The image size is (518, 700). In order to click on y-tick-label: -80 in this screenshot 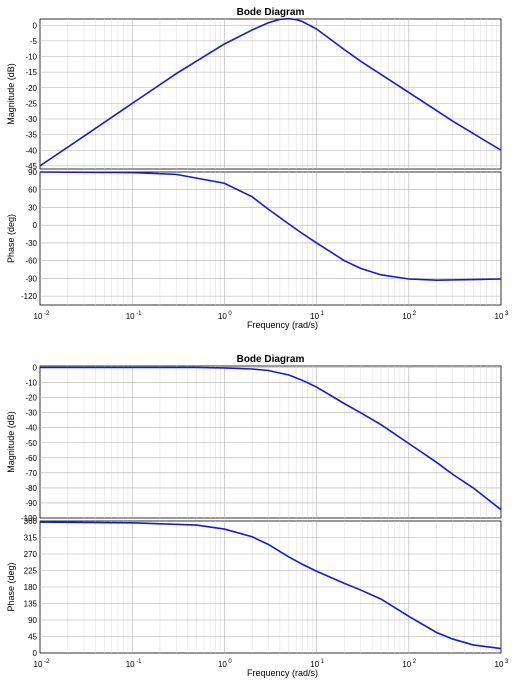, I will do `click(31, 488)`.